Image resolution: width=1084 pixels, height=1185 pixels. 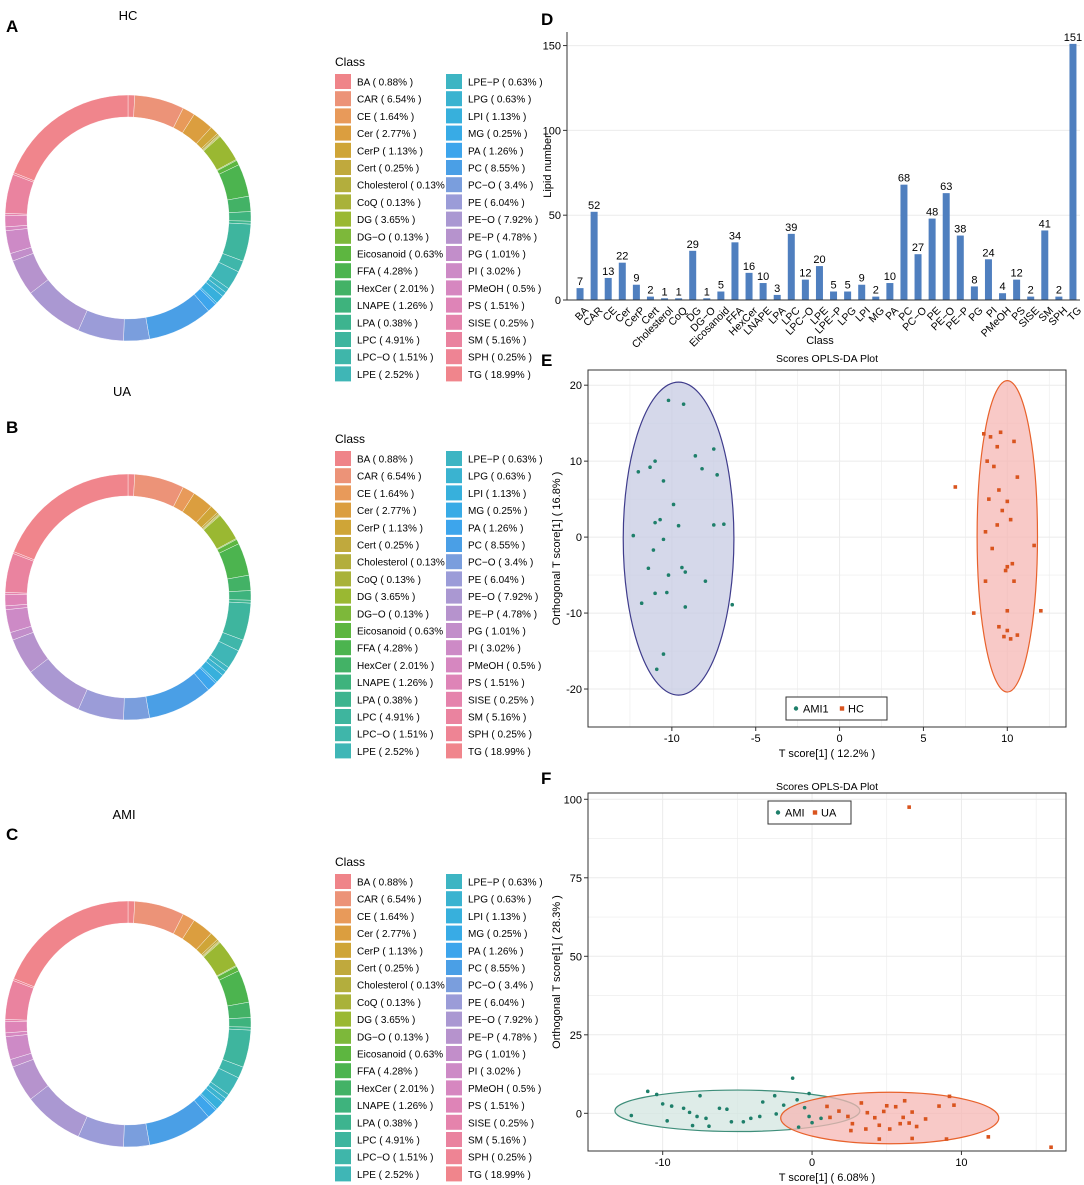 What do you see at coordinates (454, 544) in the screenshot?
I see `legend-key-pc` at bounding box center [454, 544].